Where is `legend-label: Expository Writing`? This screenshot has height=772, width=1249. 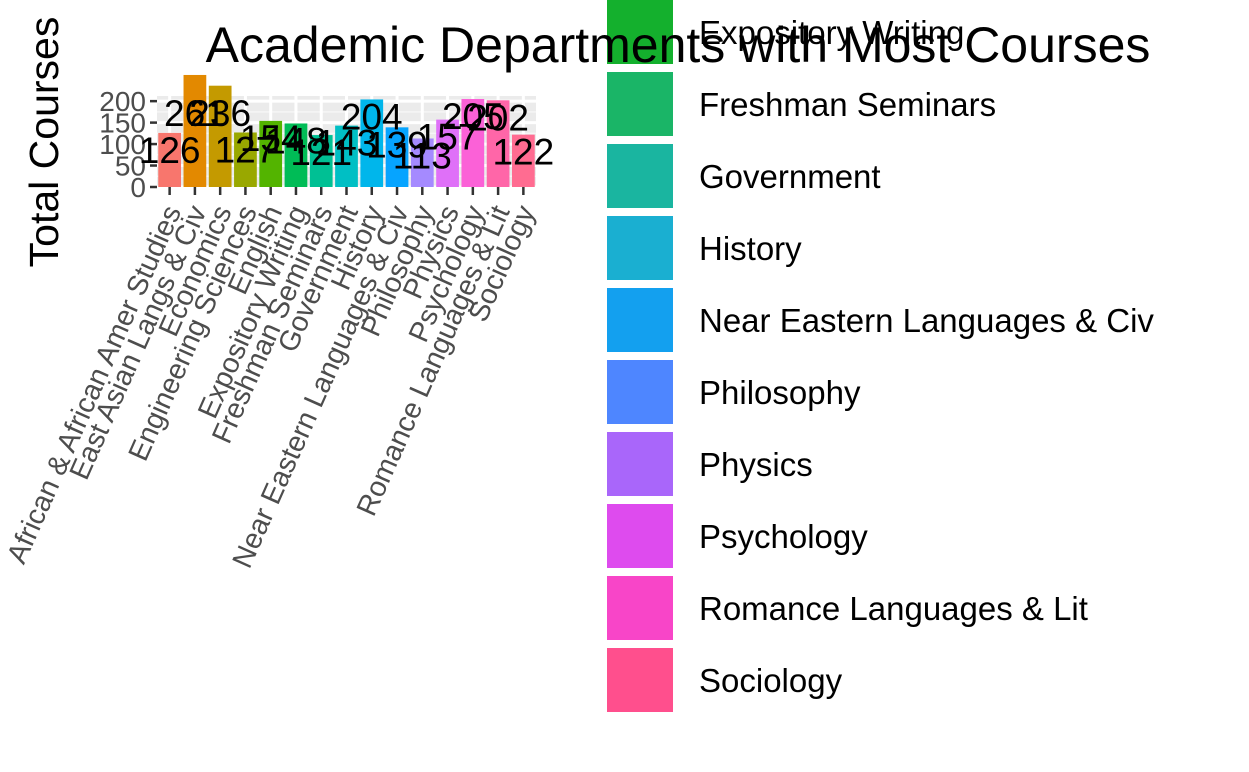 legend-label: Expository Writing is located at coordinates (831, 32).